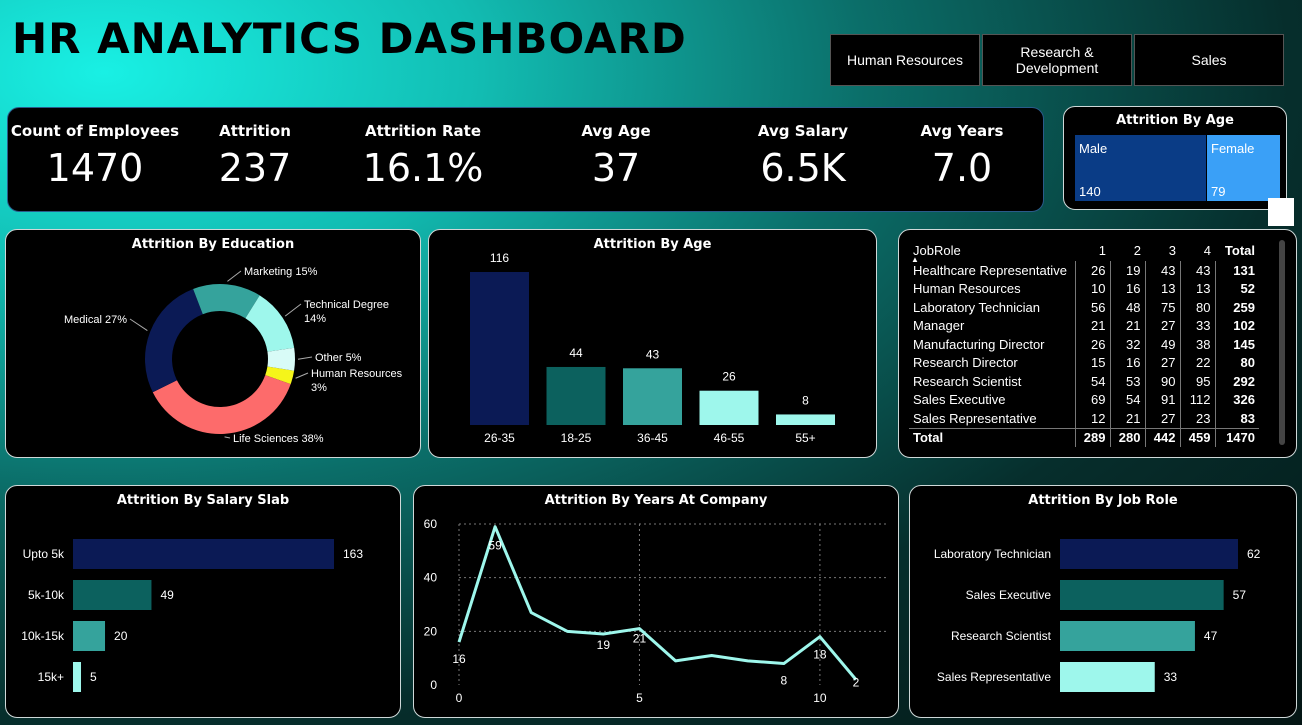  I want to click on treemap-tile-male: Male 140, so click(1140, 168).